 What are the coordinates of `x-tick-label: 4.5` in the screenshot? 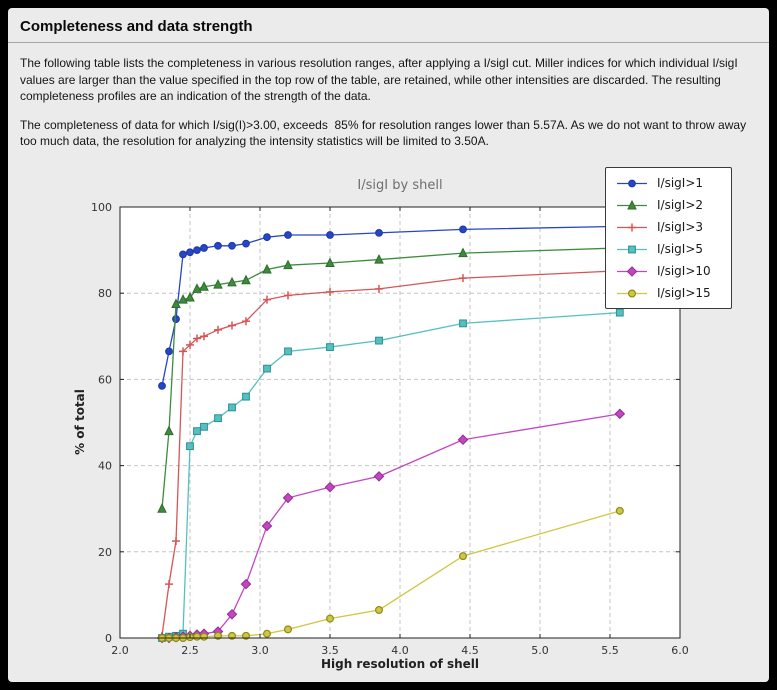 It's located at (470, 650).